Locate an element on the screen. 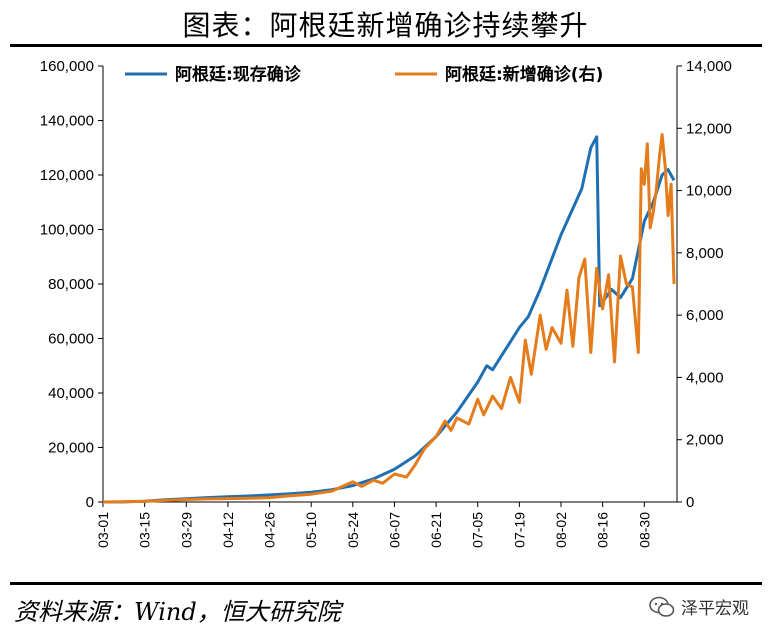 Image resolution: width=771 pixels, height=636 pixels. left-tick-label: 140,000 is located at coordinates (67, 121).